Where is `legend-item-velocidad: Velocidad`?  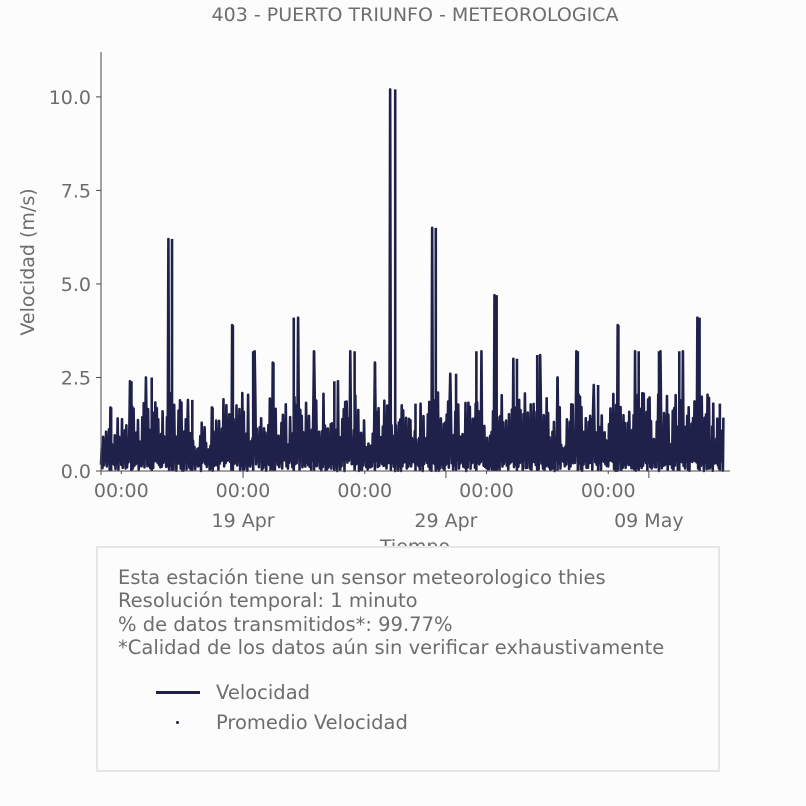
legend-item-velocidad: Velocidad is located at coordinates (233, 692).